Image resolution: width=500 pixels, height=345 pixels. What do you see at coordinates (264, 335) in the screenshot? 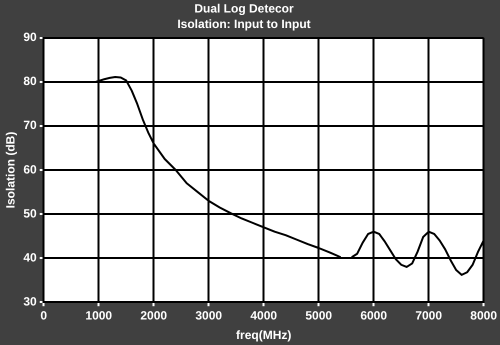
I see `x-axis-title: freq(MHz)` at bounding box center [264, 335].